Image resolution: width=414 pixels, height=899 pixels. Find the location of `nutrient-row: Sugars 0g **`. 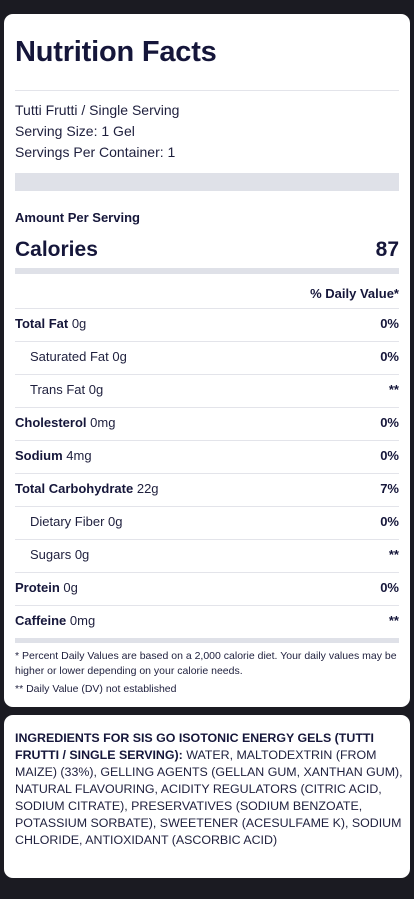

nutrient-row: Sugars 0g ** is located at coordinates (207, 555).